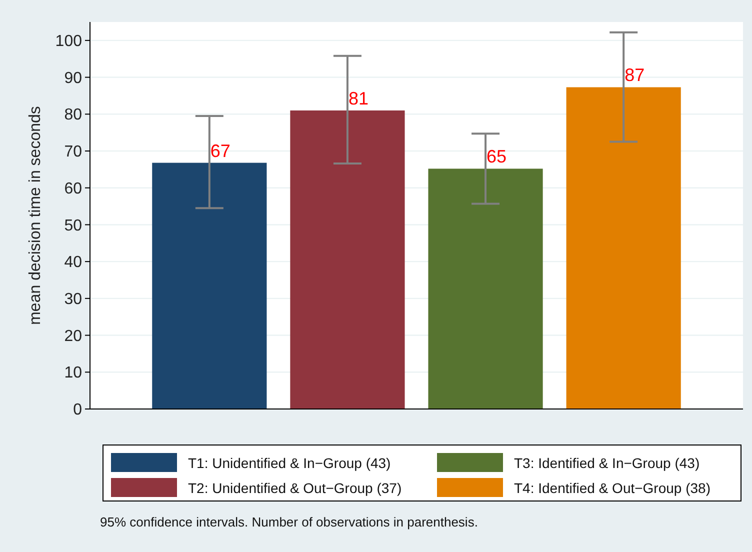  I want to click on legend-label: T2: Unidentified & Out−Group (37), so click(295, 488).